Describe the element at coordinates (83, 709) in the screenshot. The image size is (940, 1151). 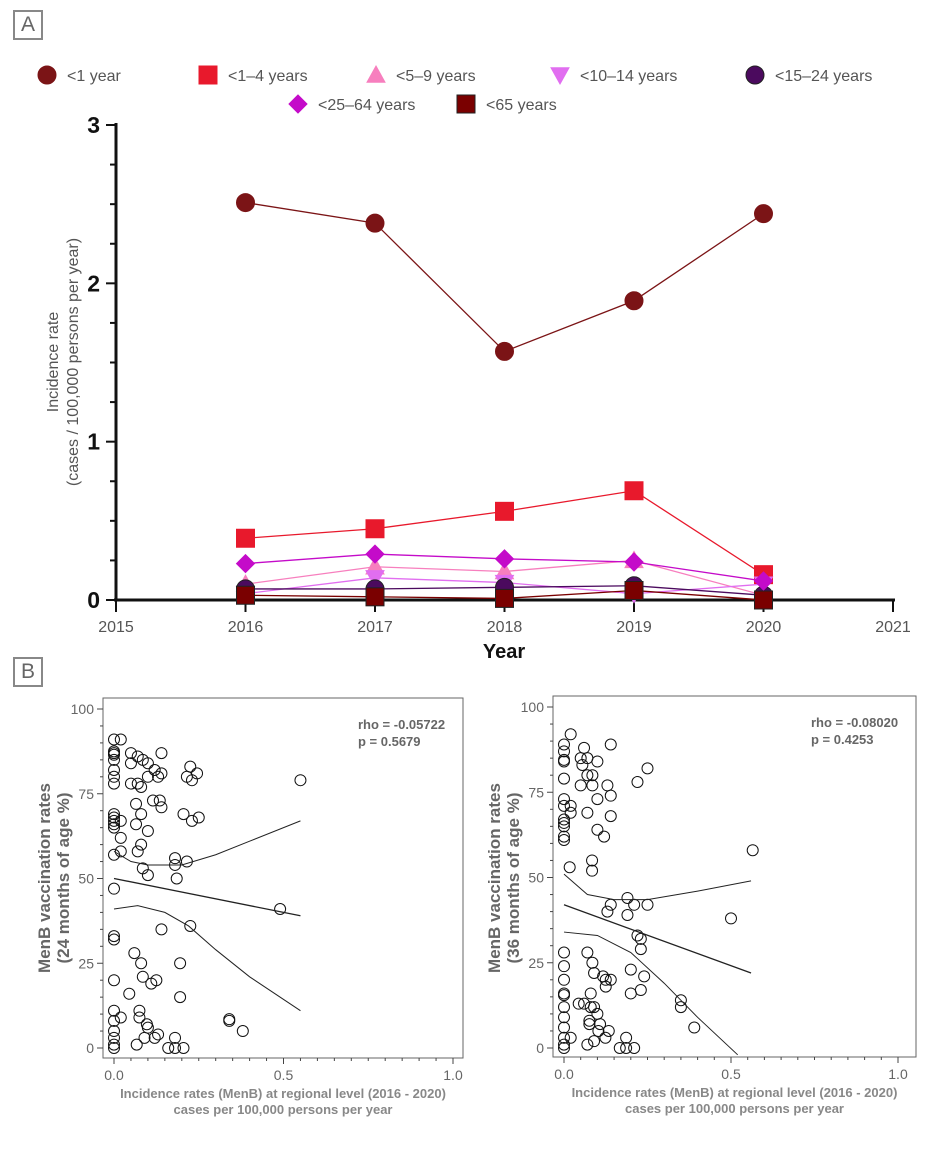
I see `y-tick-label: 100` at that location.